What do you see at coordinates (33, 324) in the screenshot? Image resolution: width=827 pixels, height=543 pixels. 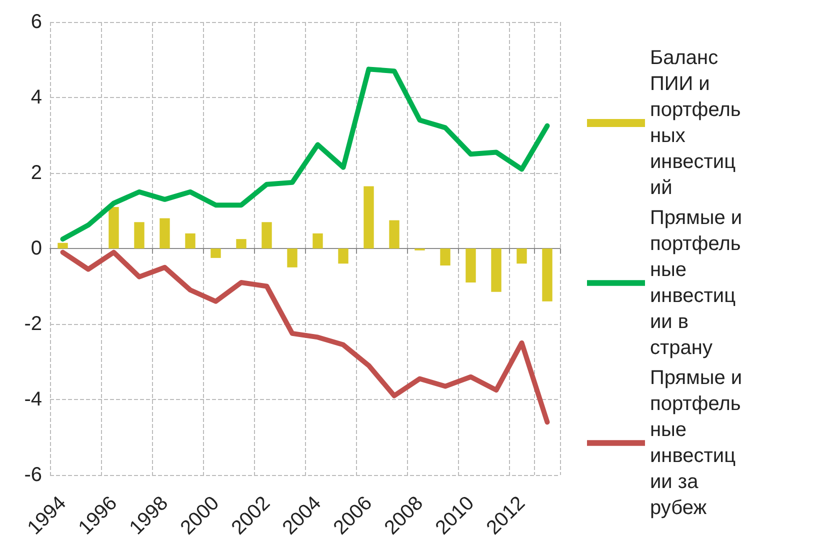 I see `y-tick-label: -2` at bounding box center [33, 324].